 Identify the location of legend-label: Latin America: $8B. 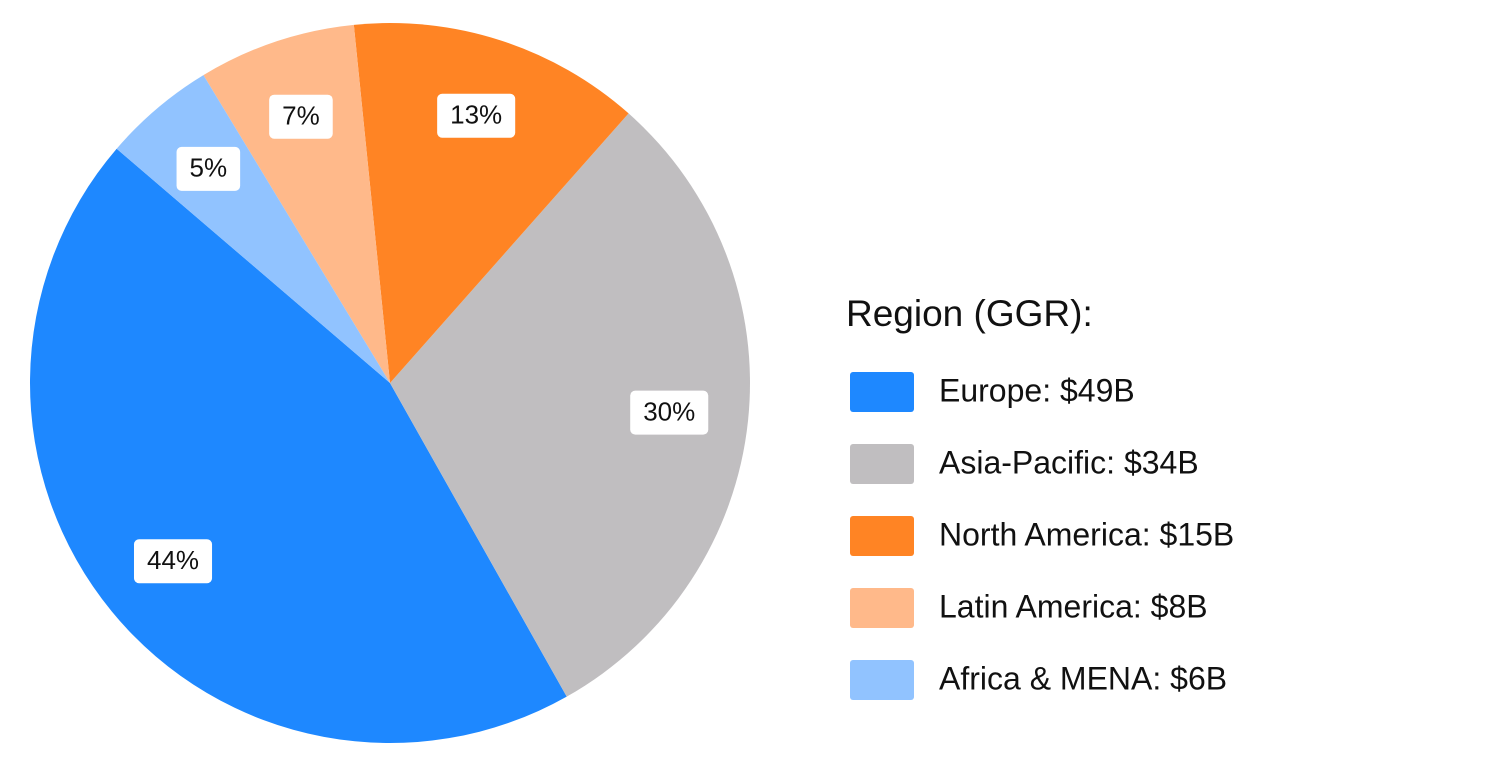
(1073, 606).